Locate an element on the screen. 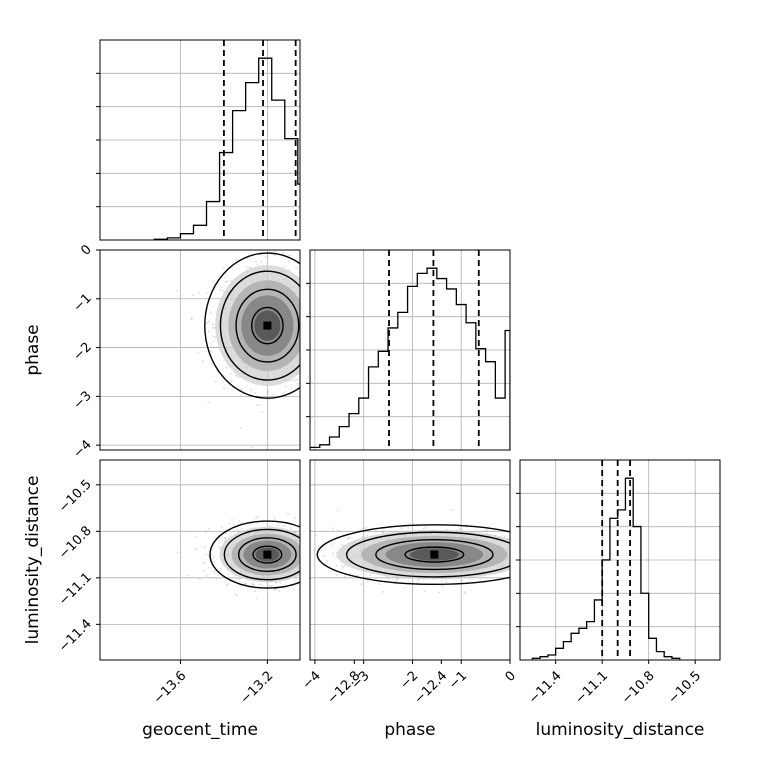  x-tick-label: 0 is located at coordinates (511, 676).